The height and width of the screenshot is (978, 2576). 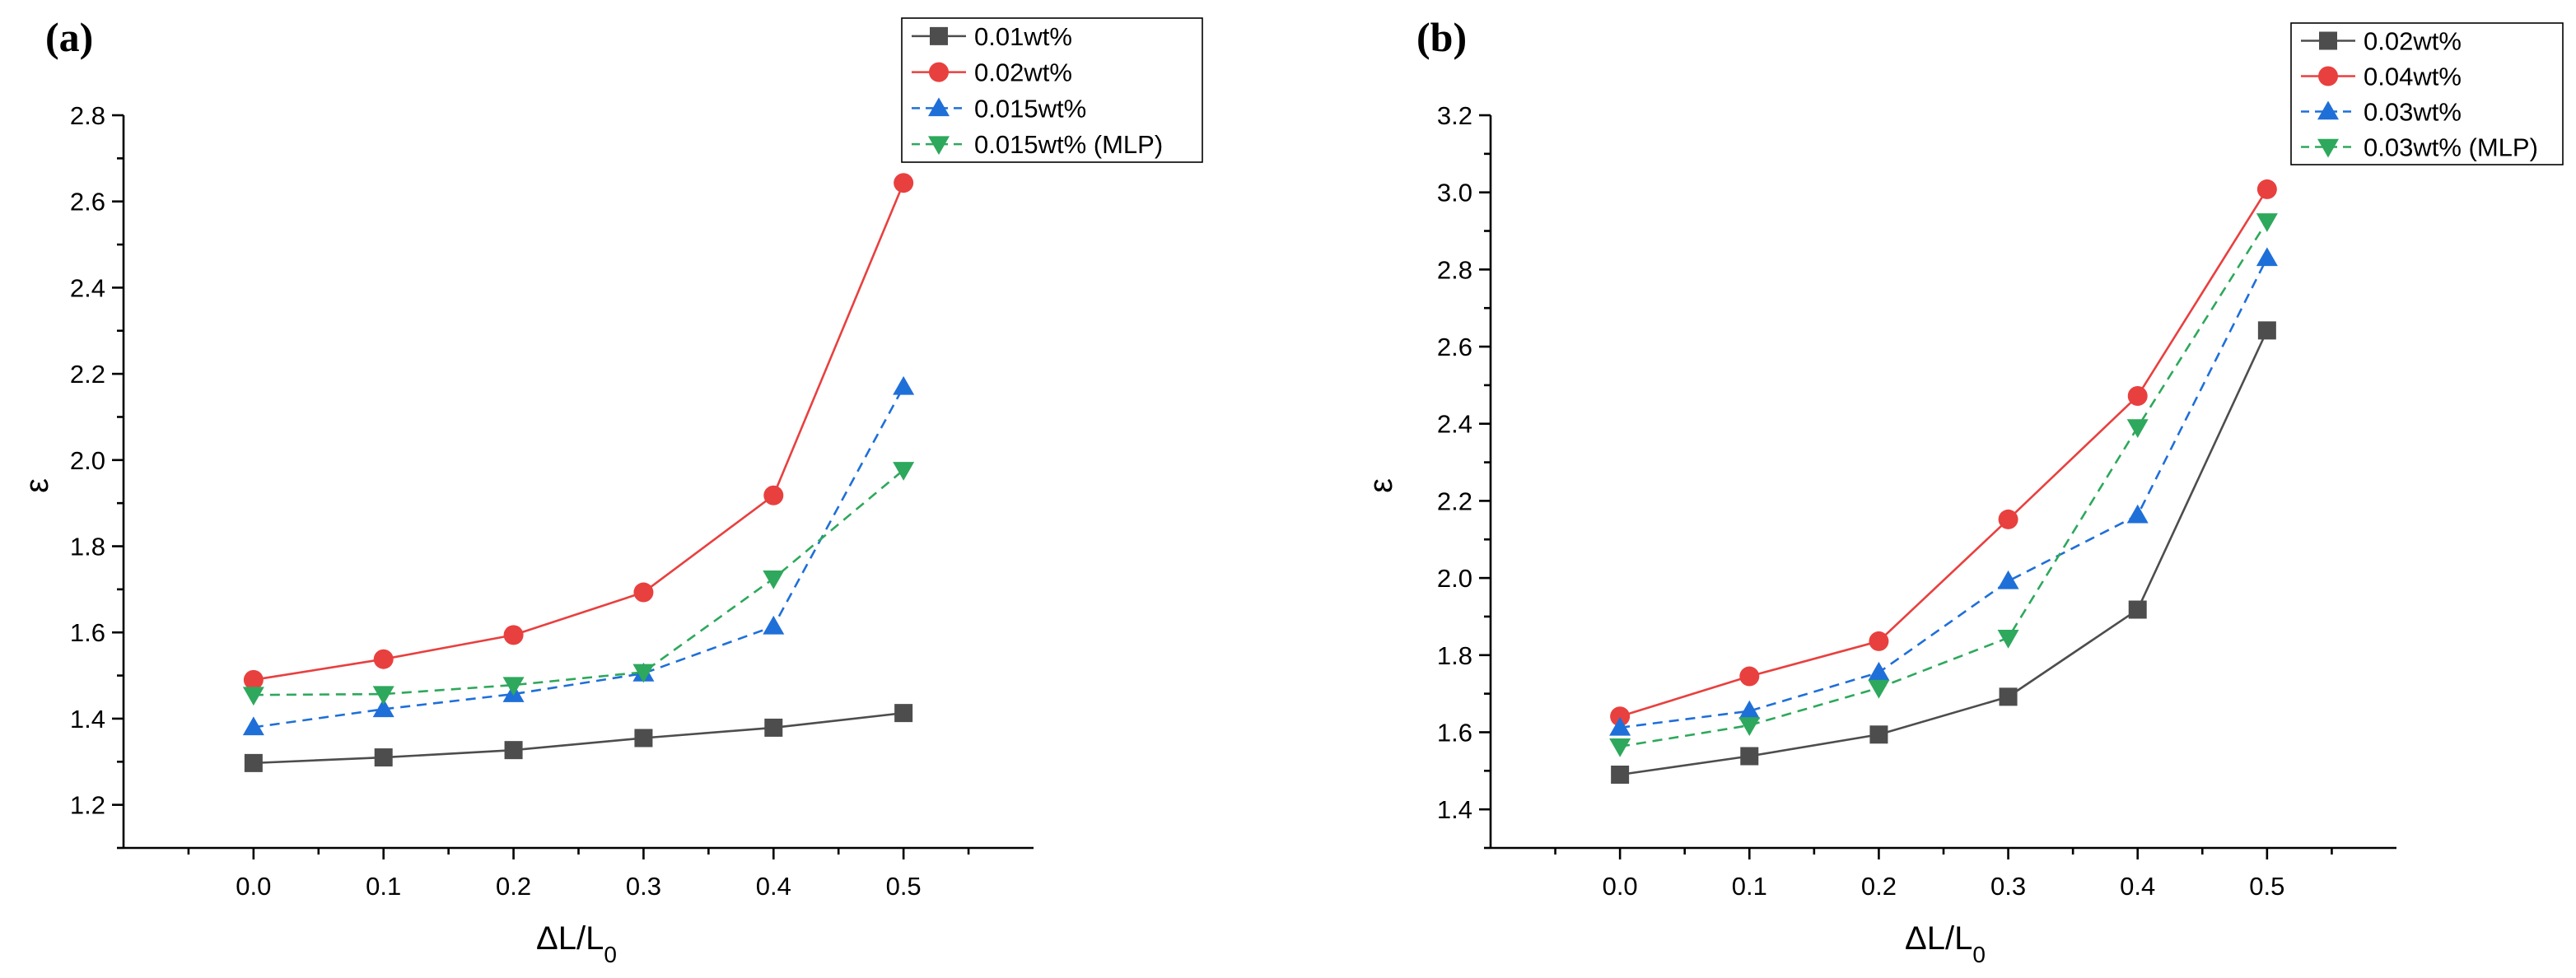 What do you see at coordinates (69, 37) in the screenshot?
I see `panel-a-label: (a)` at bounding box center [69, 37].